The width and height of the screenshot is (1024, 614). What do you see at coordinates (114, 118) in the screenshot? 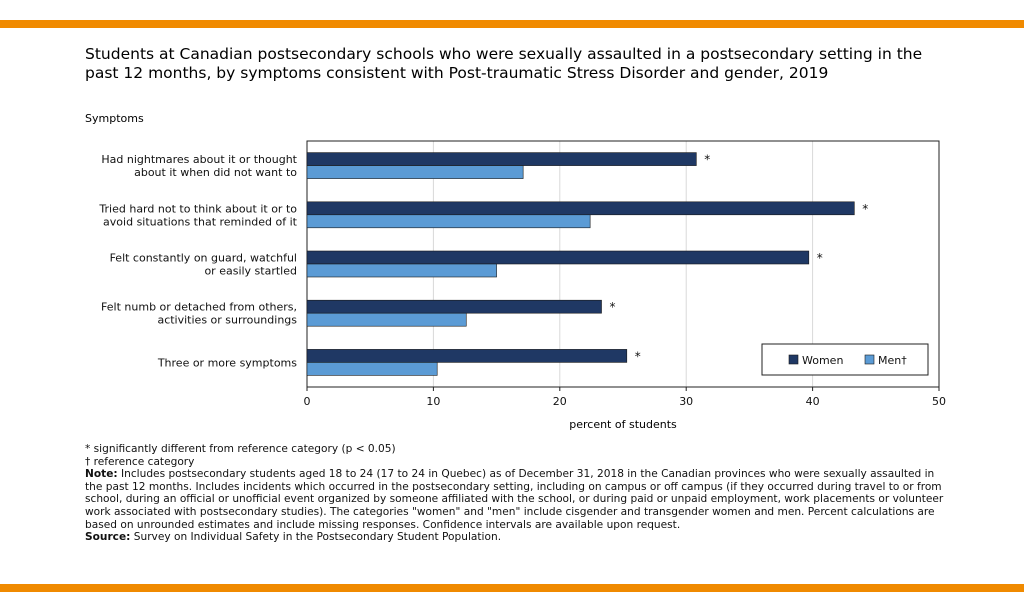
I see `y-axis-title: Symptoms` at bounding box center [114, 118].